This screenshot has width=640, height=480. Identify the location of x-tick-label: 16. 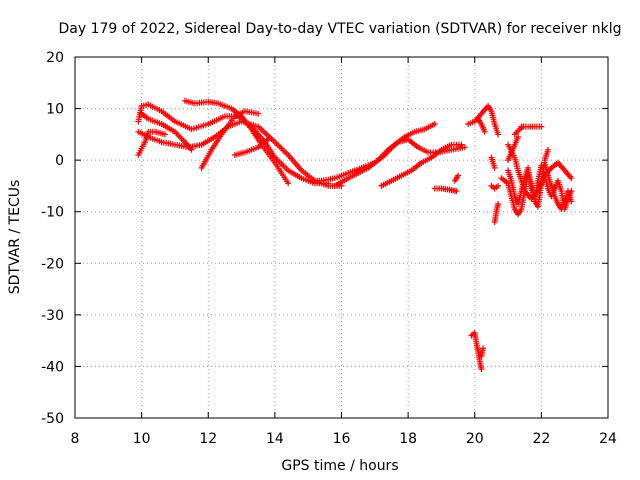
(342, 439).